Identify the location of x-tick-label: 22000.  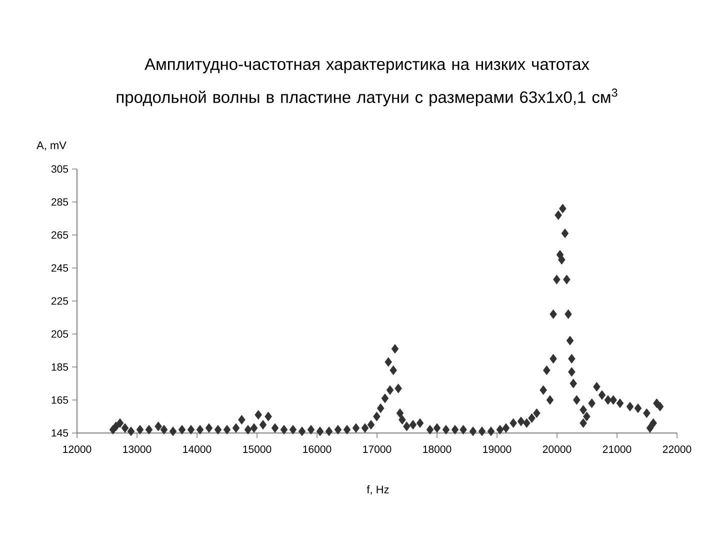
(677, 449).